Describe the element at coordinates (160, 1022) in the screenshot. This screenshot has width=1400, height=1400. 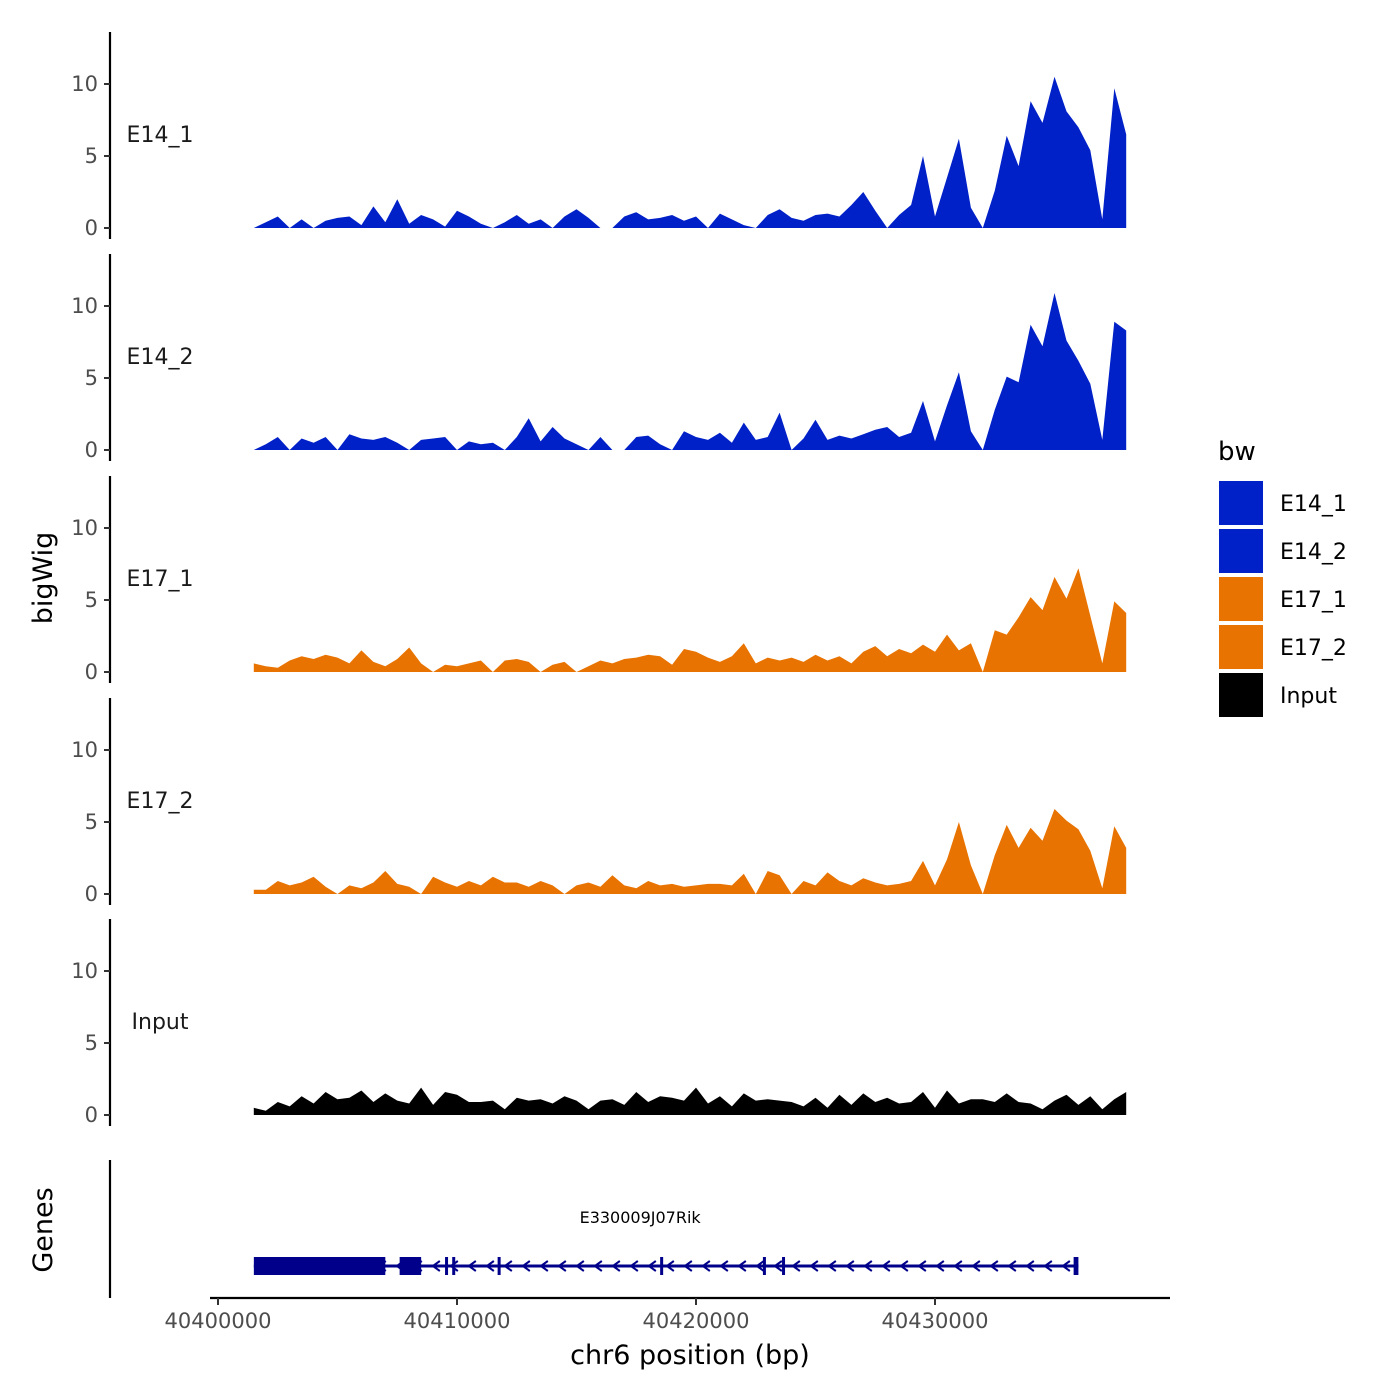
I see `track-label: Input` at that location.